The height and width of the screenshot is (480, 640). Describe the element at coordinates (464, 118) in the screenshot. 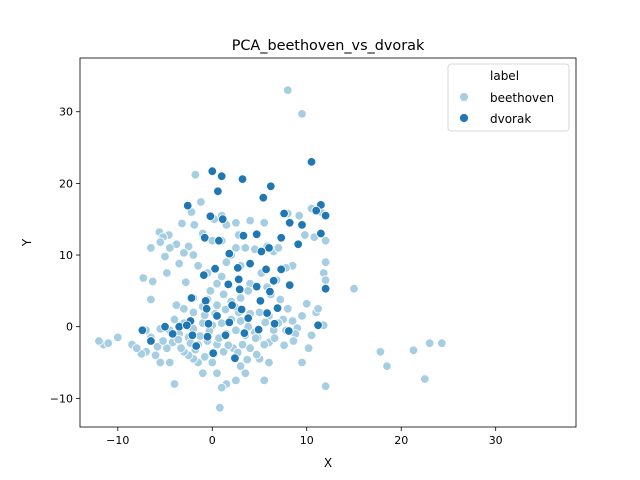

I see `legend-marker-dvorak` at that location.